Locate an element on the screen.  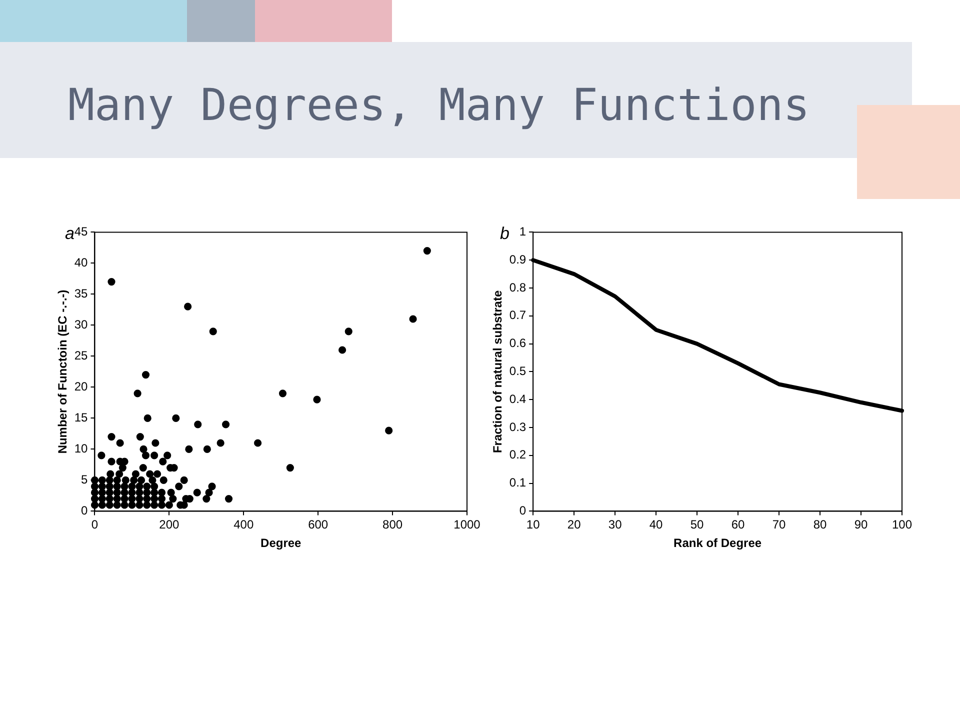
y-tick-label: 45 is located at coordinates (81, 231).